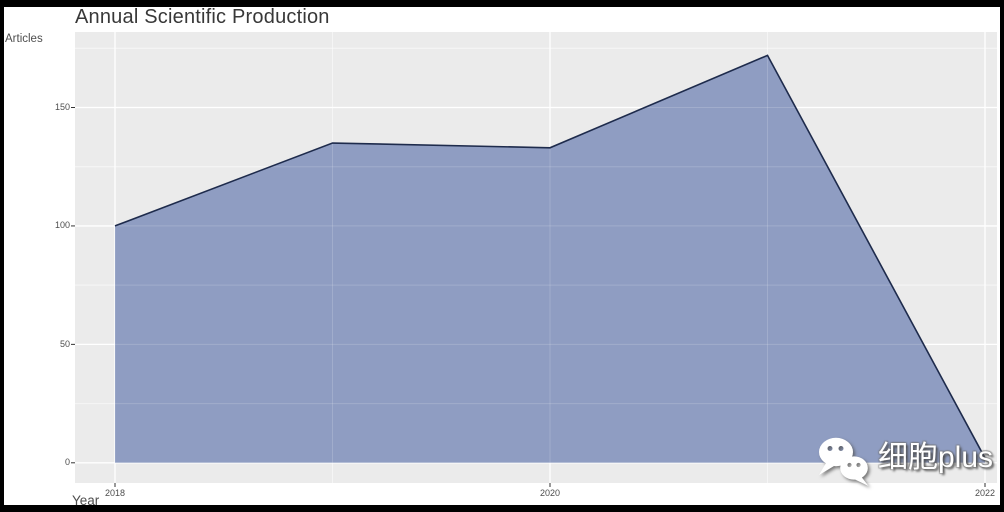  I want to click on x-axis-title: Year, so click(86, 499).